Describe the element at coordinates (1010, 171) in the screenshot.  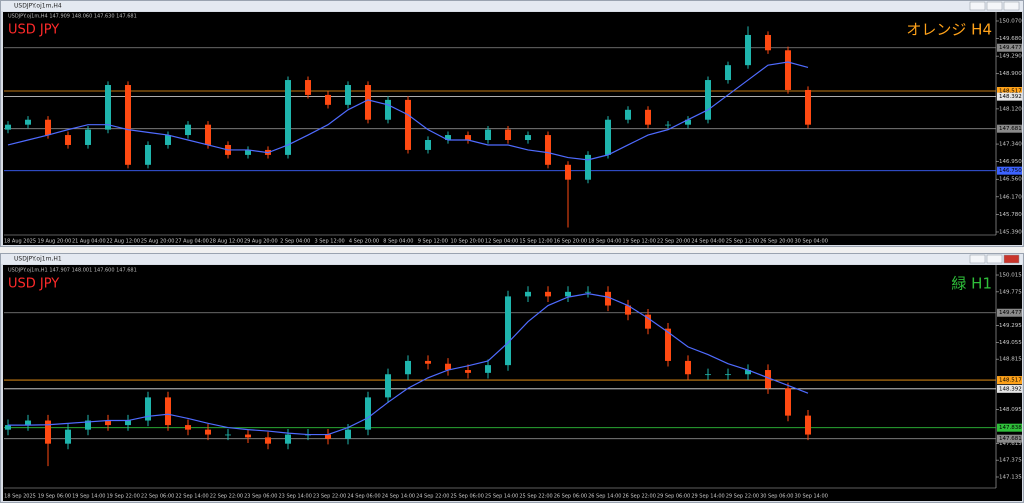
I see `price-level-label: 146.750` at that location.